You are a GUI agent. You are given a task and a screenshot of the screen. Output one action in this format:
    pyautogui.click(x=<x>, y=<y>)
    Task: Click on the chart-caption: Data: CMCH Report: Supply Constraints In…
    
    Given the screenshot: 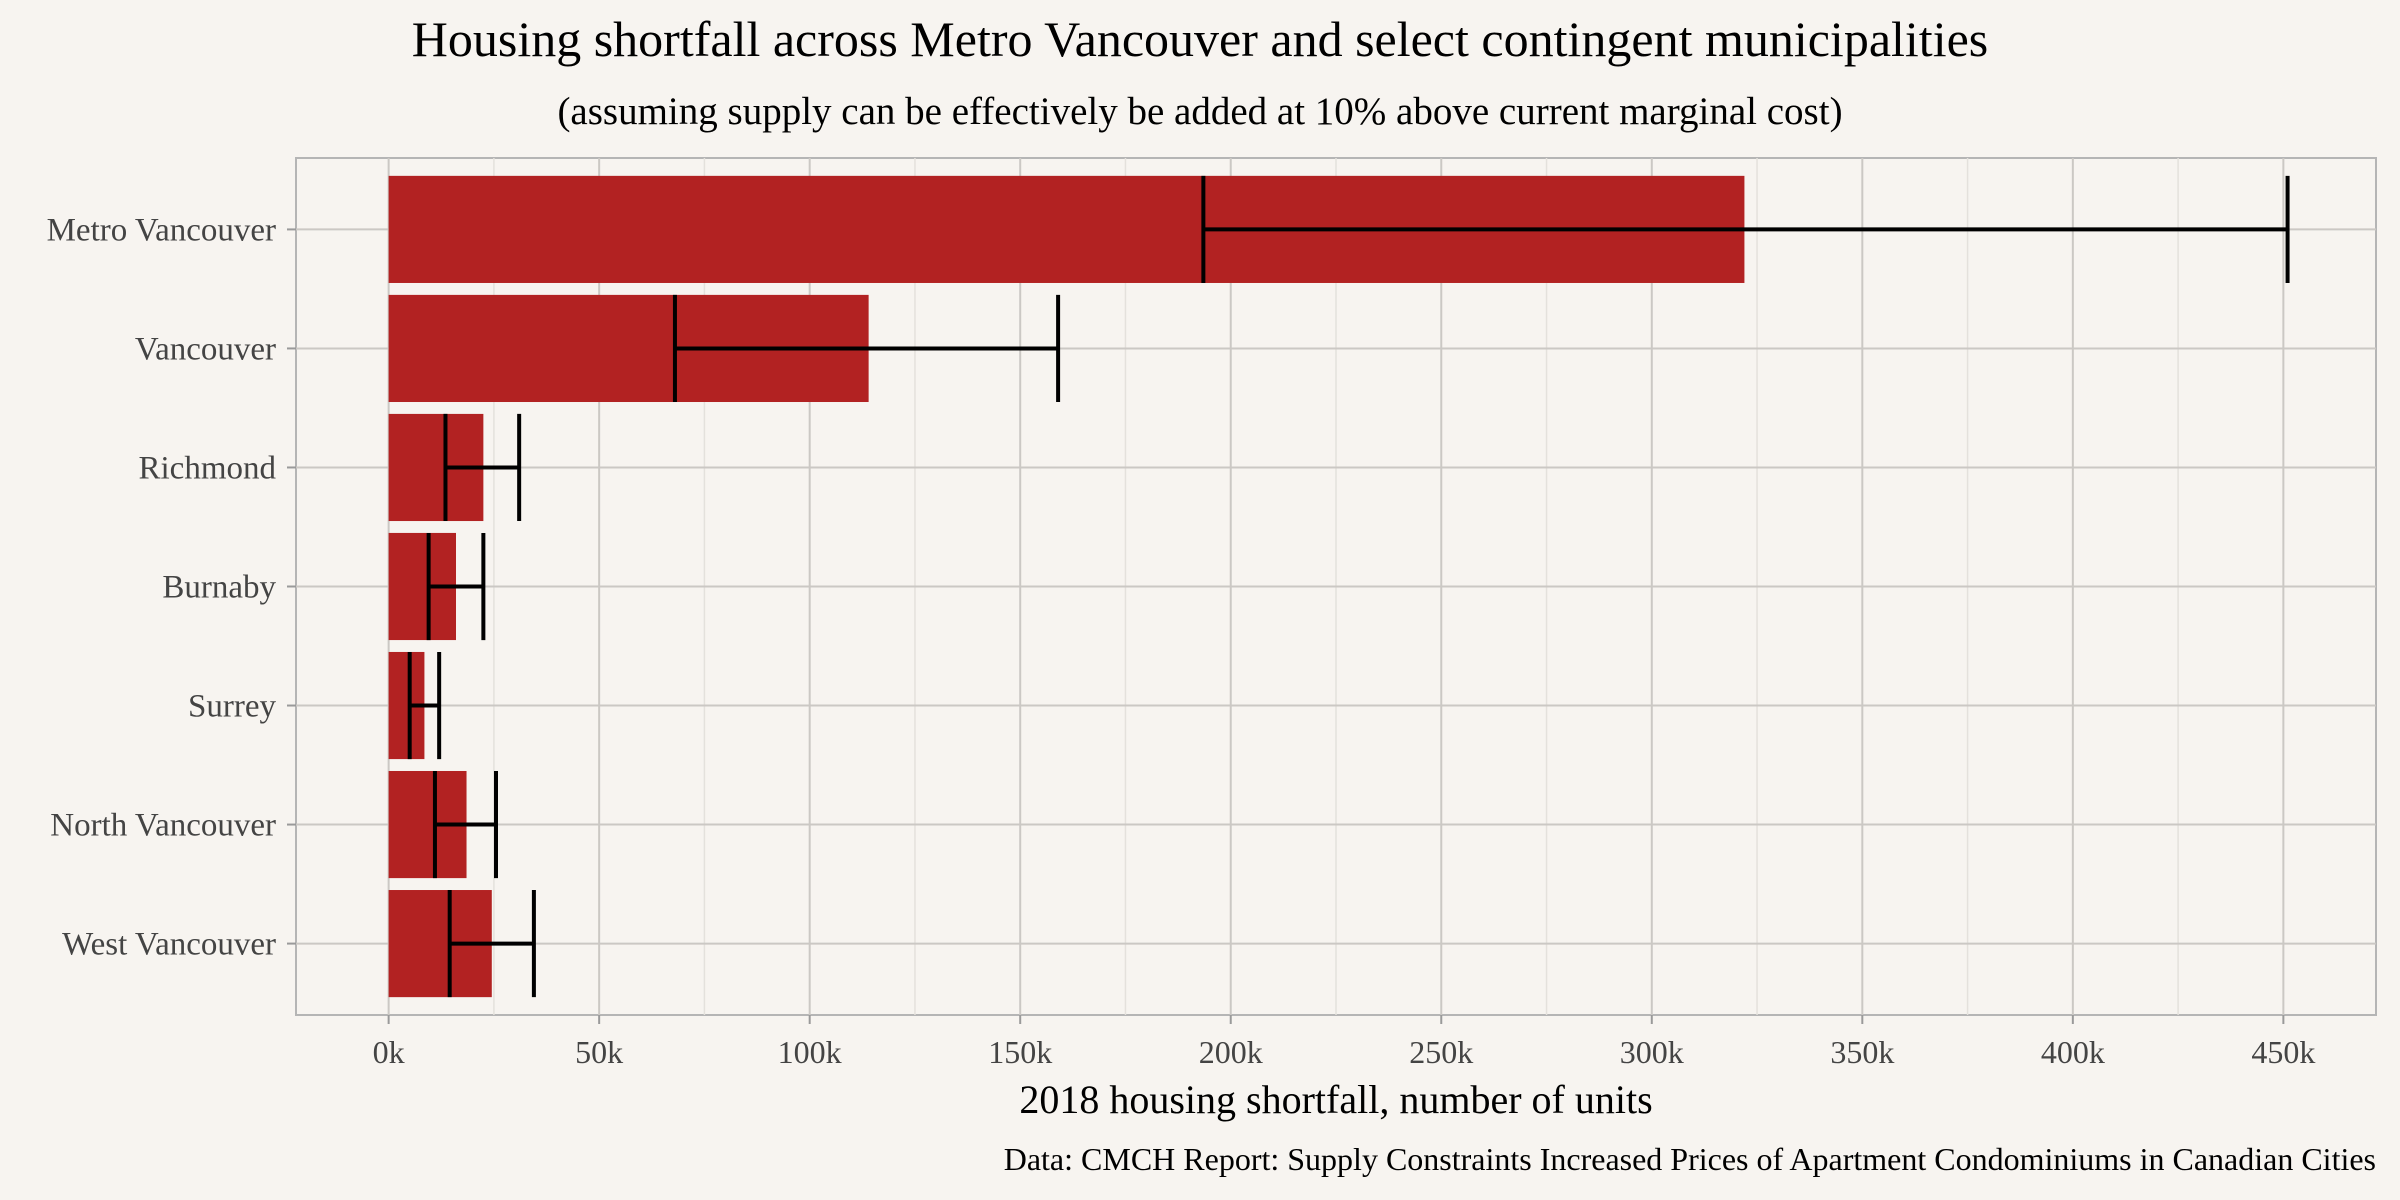 What is the action you would take?
    pyautogui.click(x=1690, y=1159)
    